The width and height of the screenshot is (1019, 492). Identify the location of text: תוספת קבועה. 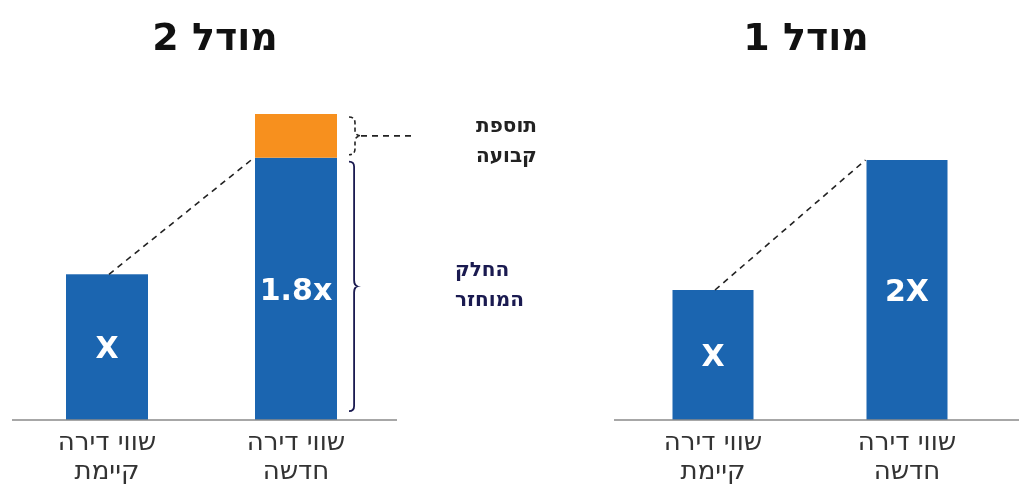
(506, 139).